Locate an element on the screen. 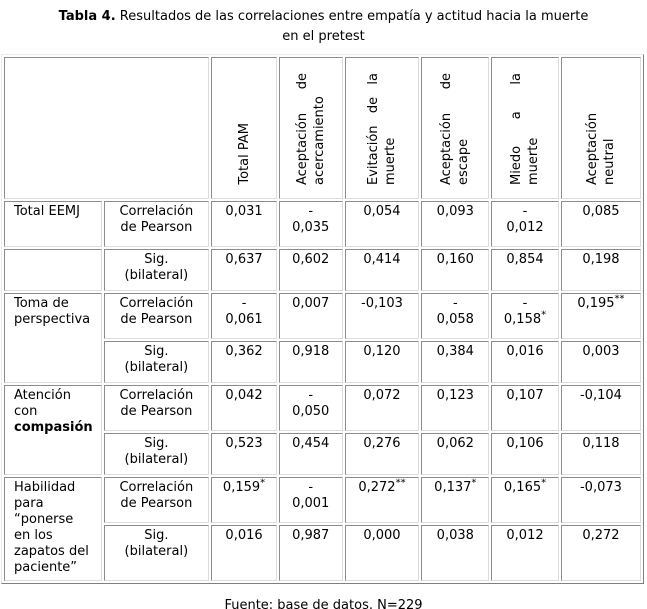 The width and height of the screenshot is (647, 609). pearson-value-cell: -0,104 is located at coordinates (600, 408).